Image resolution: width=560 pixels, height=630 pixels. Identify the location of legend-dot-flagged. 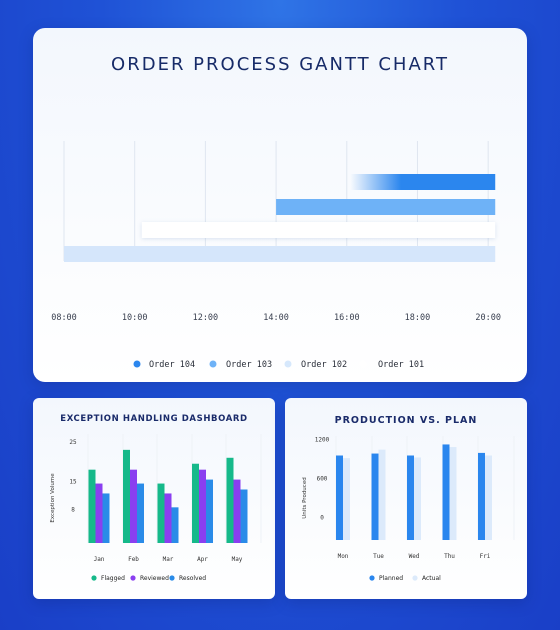
(94, 578).